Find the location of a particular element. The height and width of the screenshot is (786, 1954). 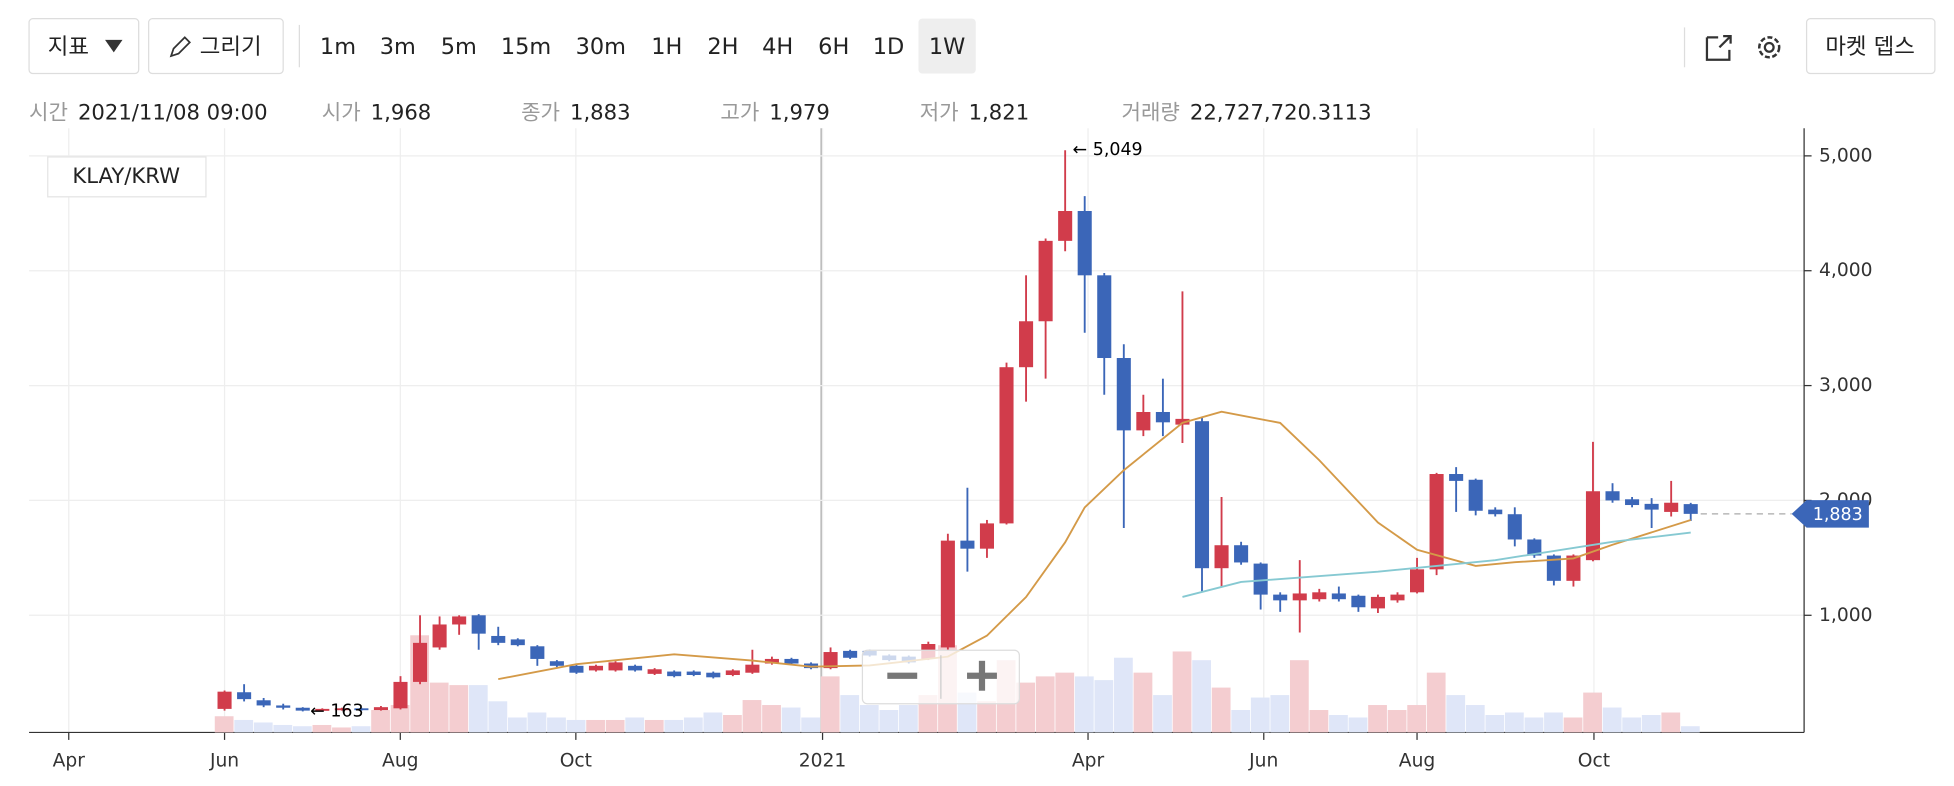

interval-button: 15m is located at coordinates (526, 47).